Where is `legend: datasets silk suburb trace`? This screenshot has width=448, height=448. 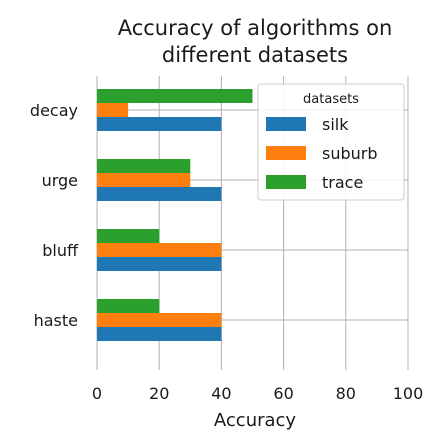 legend: datasets silk suburb trace is located at coordinates (331, 142).